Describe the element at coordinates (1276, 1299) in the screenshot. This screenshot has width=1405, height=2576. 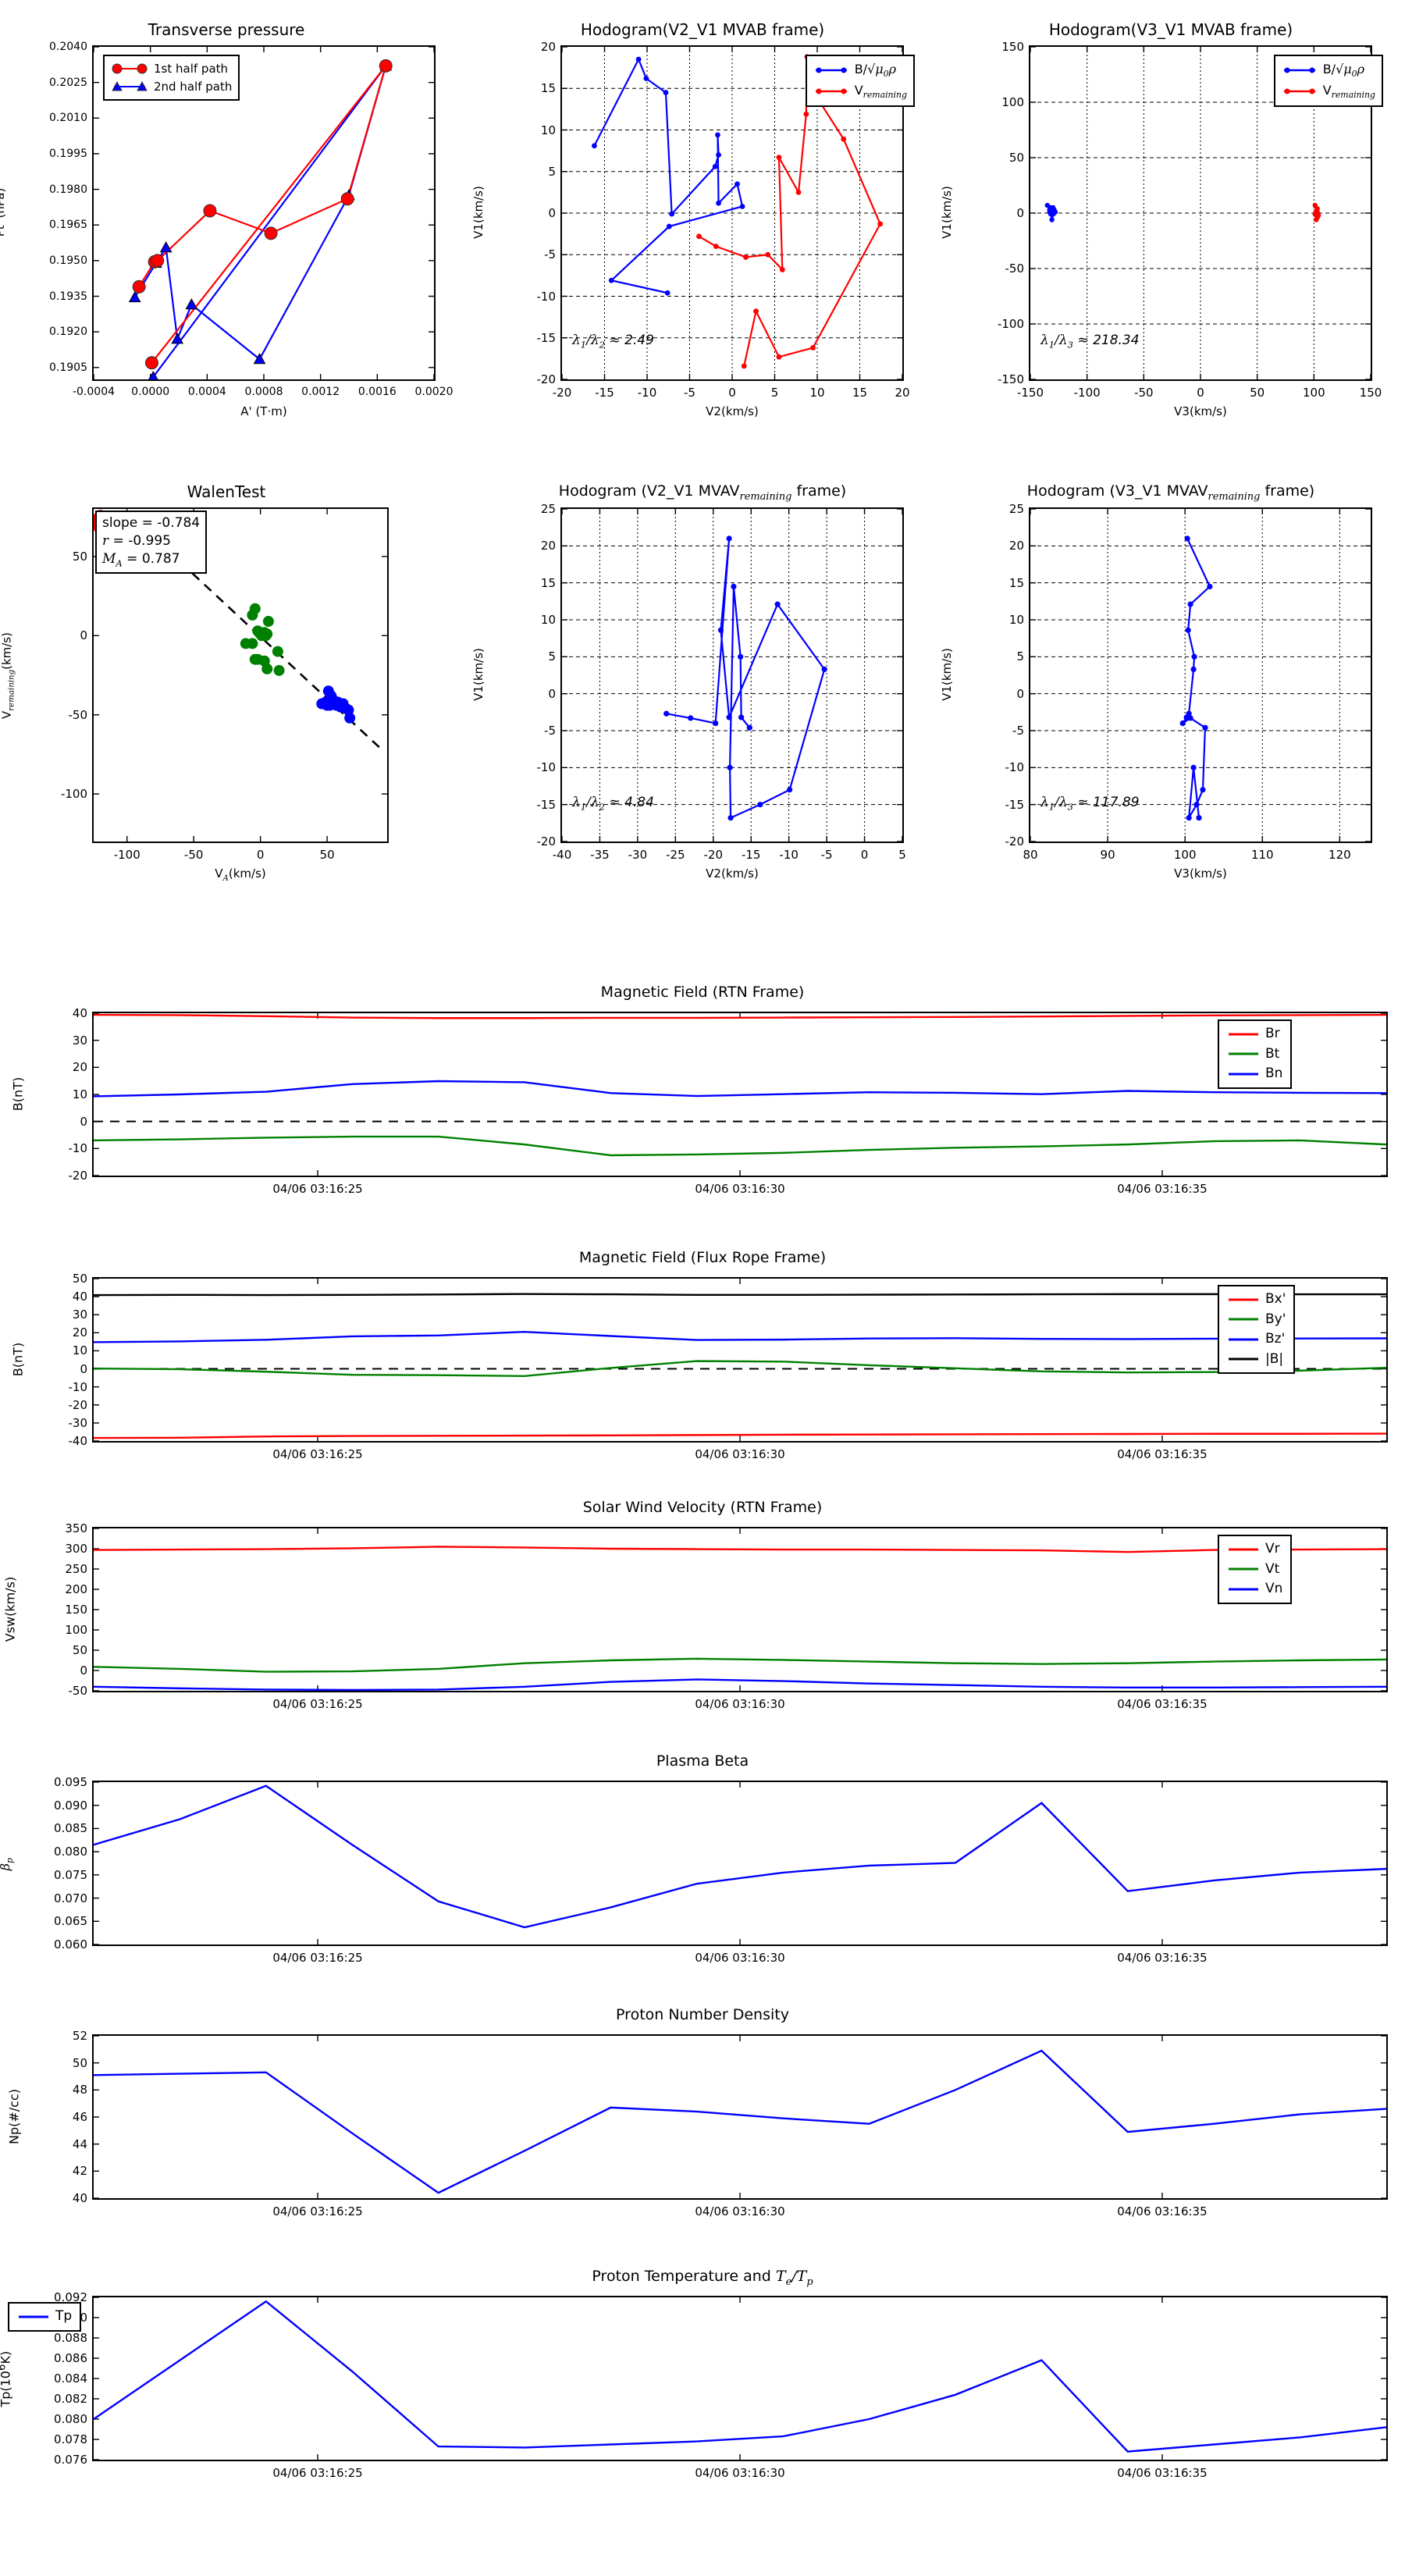
I see `legend-label: Bx'` at that location.